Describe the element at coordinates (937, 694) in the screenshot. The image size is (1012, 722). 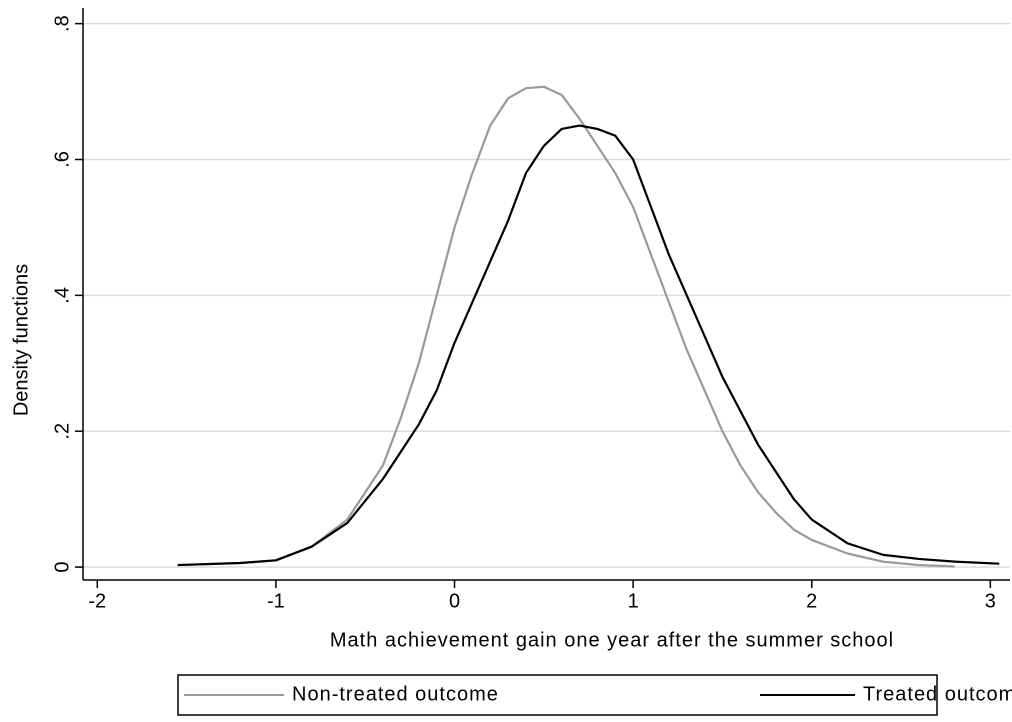
I see `legend-label: Treated outcome` at that location.